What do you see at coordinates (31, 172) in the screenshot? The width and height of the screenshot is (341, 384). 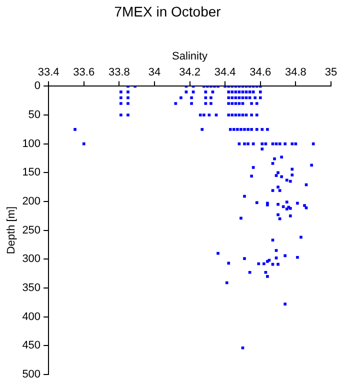 I see `y-tick-label: 150` at bounding box center [31, 172].